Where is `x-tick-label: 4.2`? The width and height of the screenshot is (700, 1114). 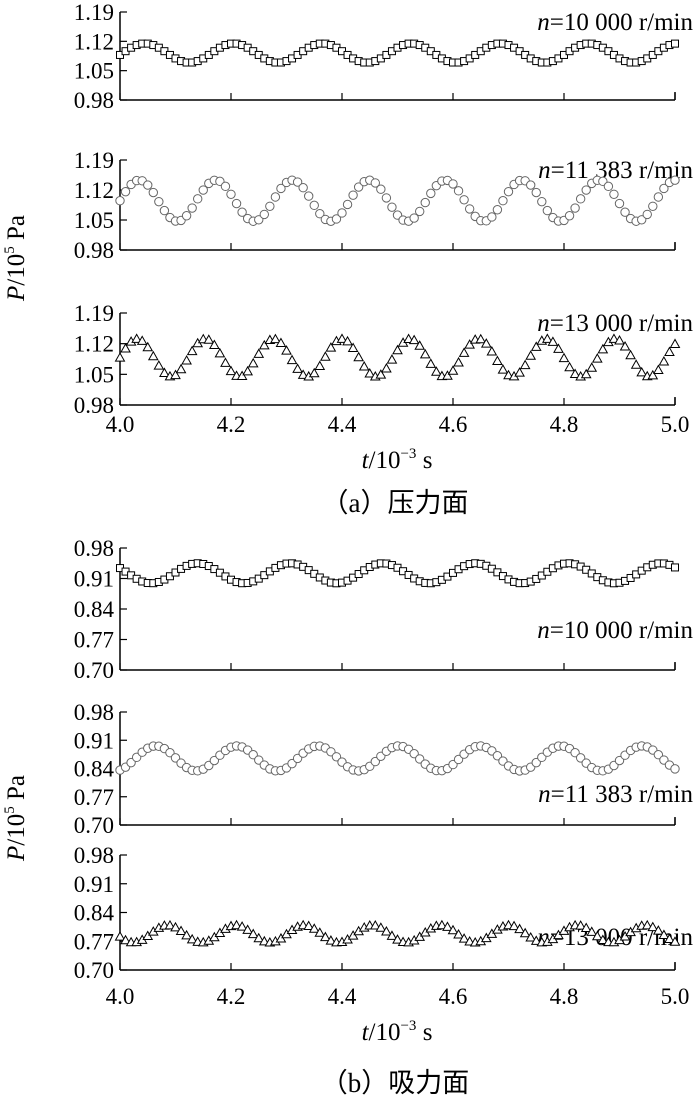 x-tick-label: 4.2 is located at coordinates (231, 996).